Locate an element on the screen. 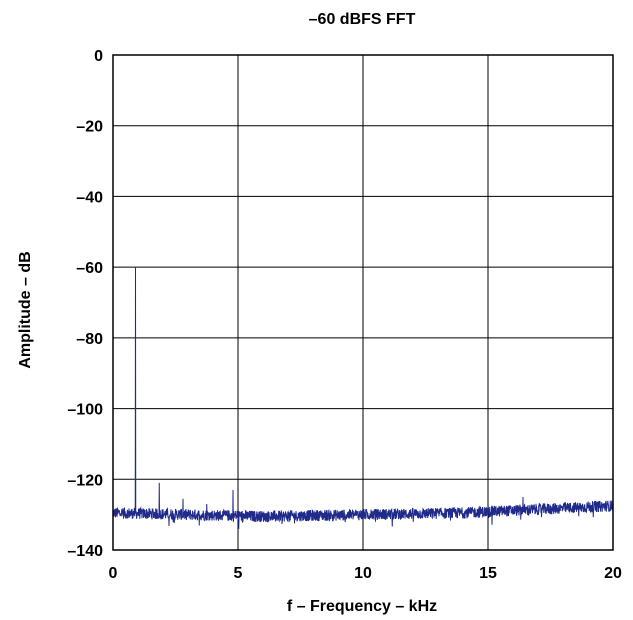 The height and width of the screenshot is (620, 633). x-axis-label: f – Frequency – kHz is located at coordinates (362, 606).